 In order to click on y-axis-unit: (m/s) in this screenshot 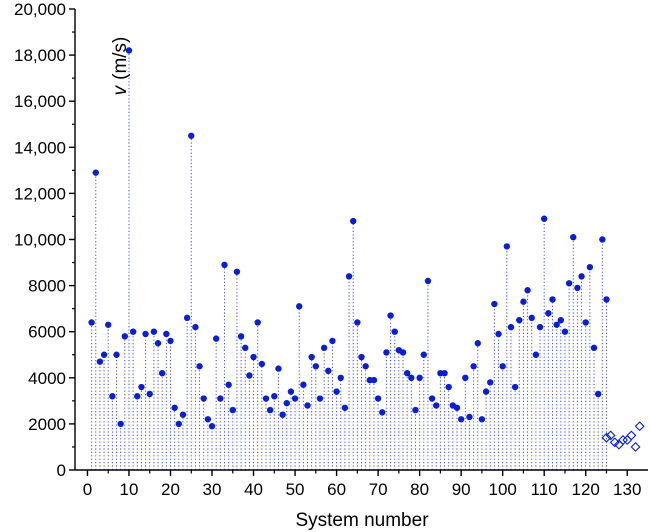, I will do `click(120, 58)`.